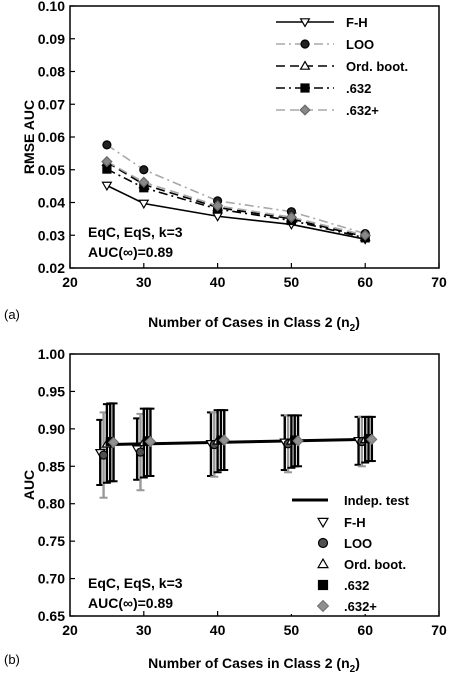  What do you see at coordinates (51, 170) in the screenshot?
I see `a-y-tick-label: 0.05` at bounding box center [51, 170].